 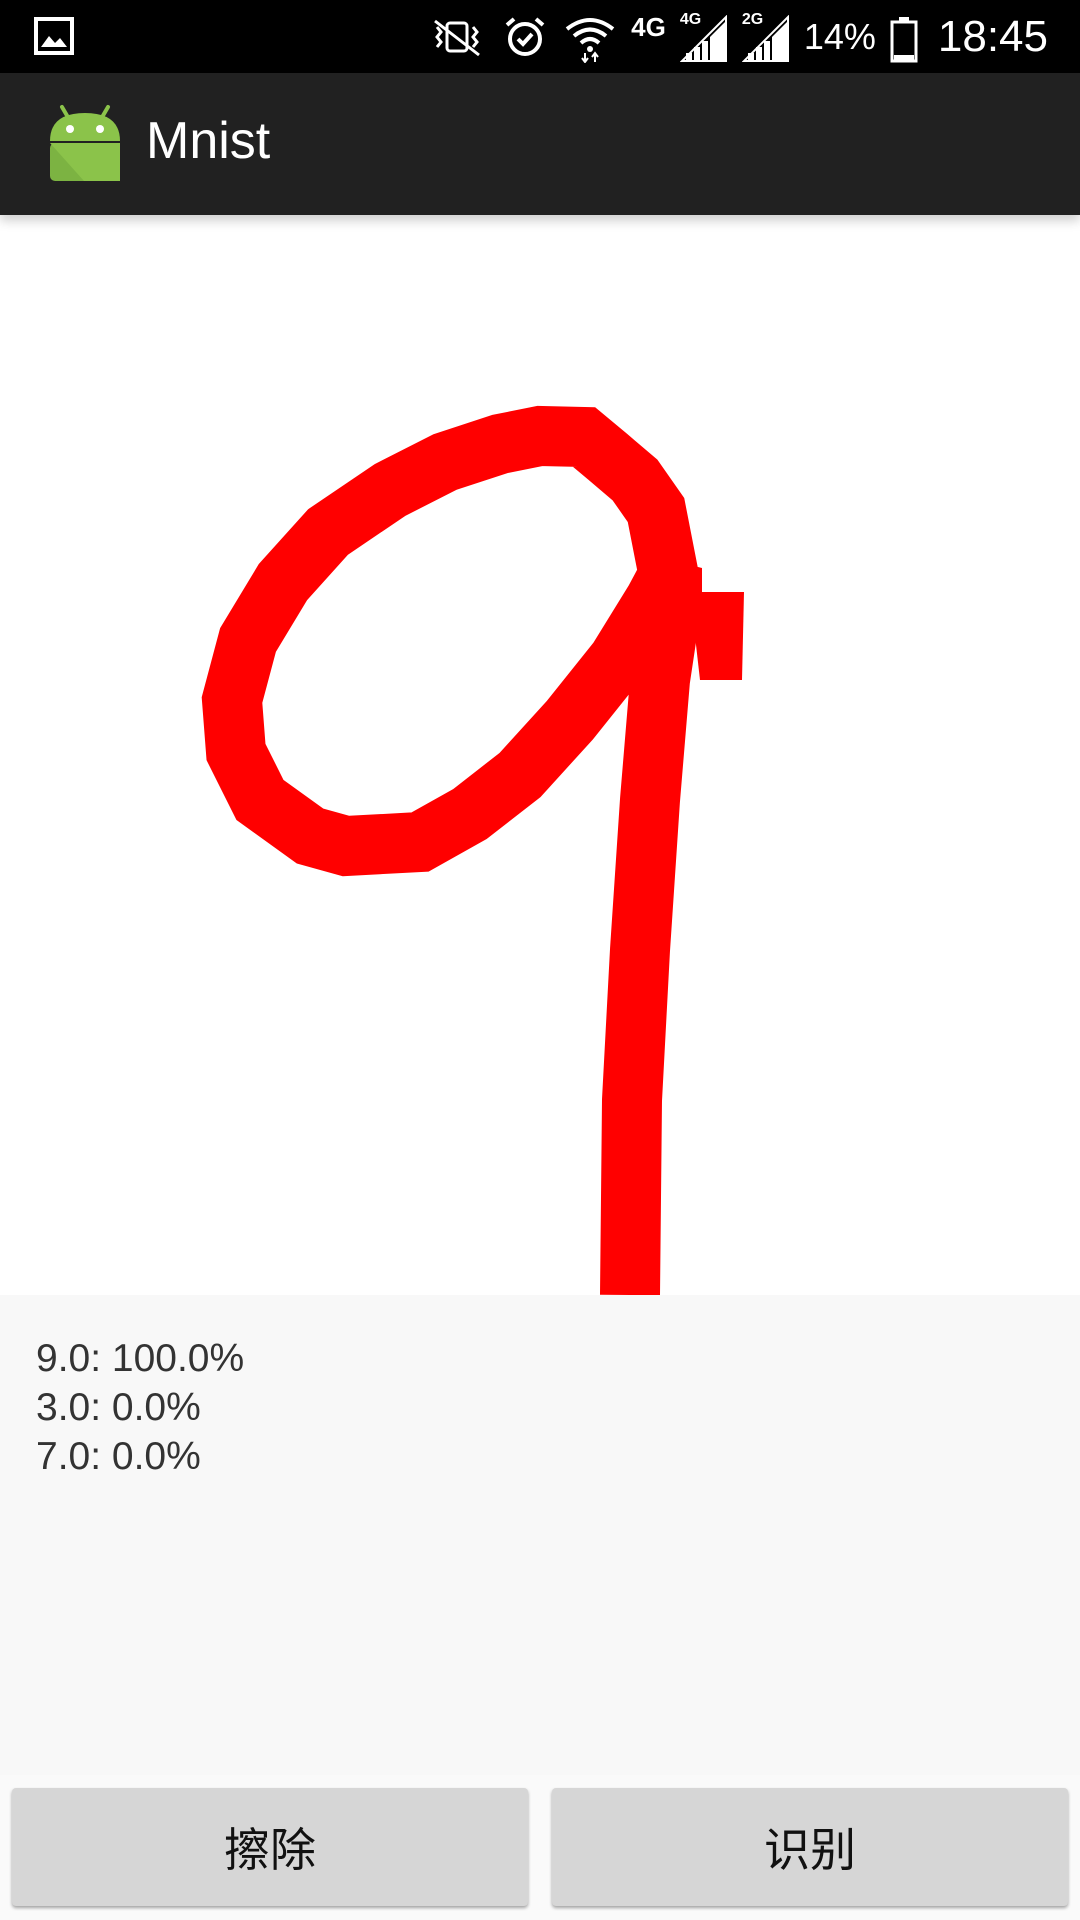 I want to click on signal-4g-icon: 4G, so click(x=703, y=36).